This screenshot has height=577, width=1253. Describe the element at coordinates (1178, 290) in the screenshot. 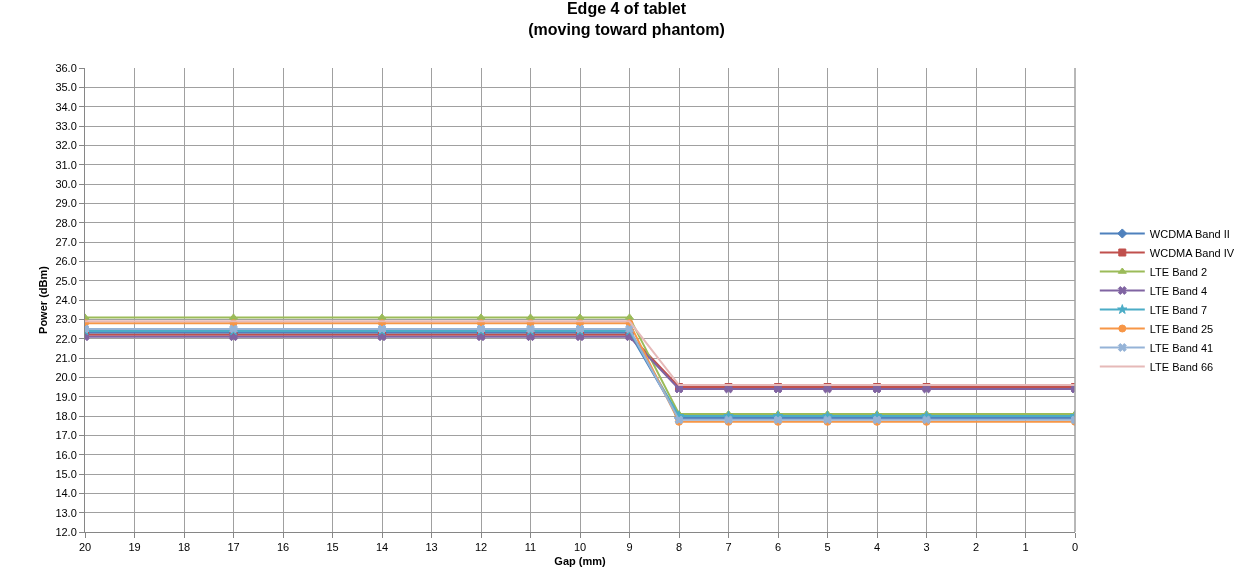

I see `legend-label: LTE Band 4` at that location.